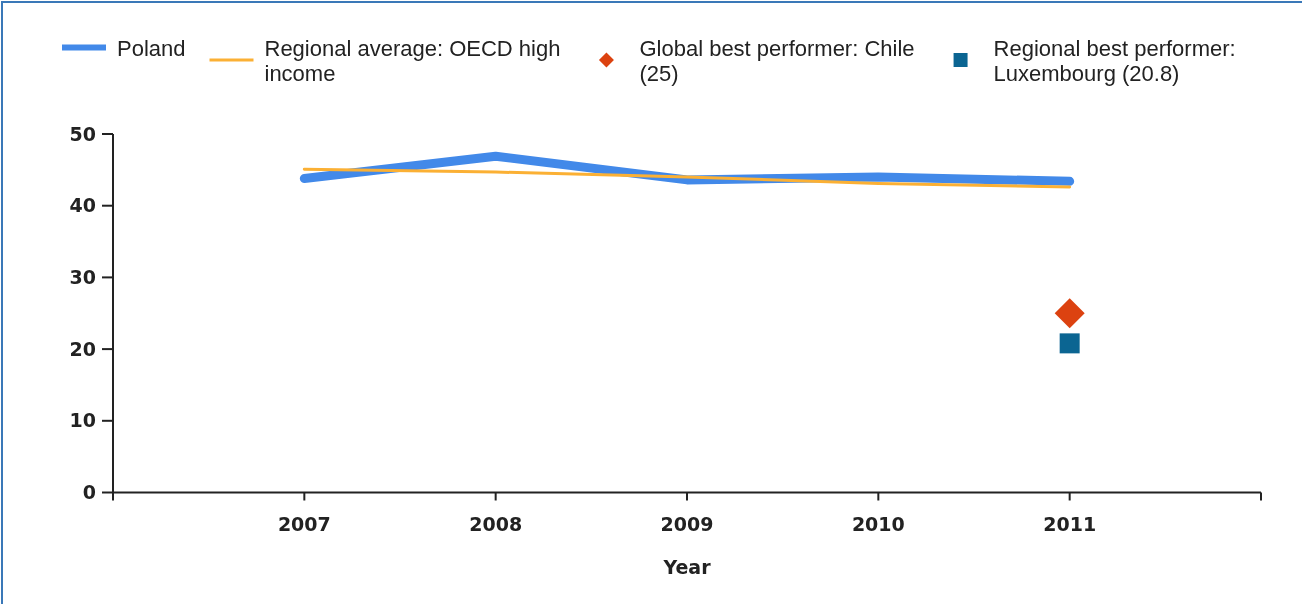  Describe the element at coordinates (1114, 61) in the screenshot. I see `legend-label: Regional best performer: Luxembourg (20.8)` at that location.